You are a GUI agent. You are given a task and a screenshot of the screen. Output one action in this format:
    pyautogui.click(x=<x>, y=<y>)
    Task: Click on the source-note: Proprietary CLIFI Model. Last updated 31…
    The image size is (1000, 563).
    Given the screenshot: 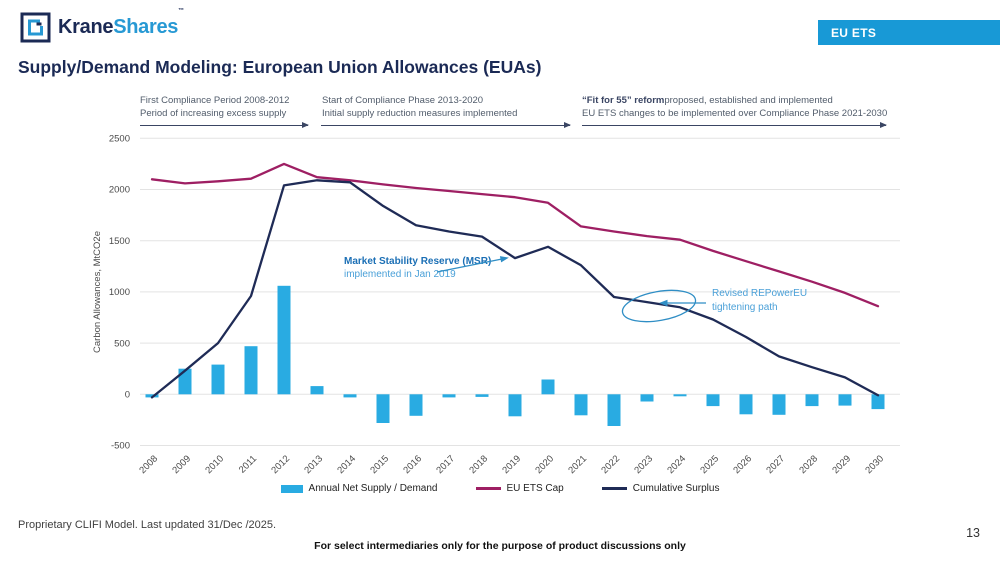 What is the action you would take?
    pyautogui.click(x=147, y=525)
    